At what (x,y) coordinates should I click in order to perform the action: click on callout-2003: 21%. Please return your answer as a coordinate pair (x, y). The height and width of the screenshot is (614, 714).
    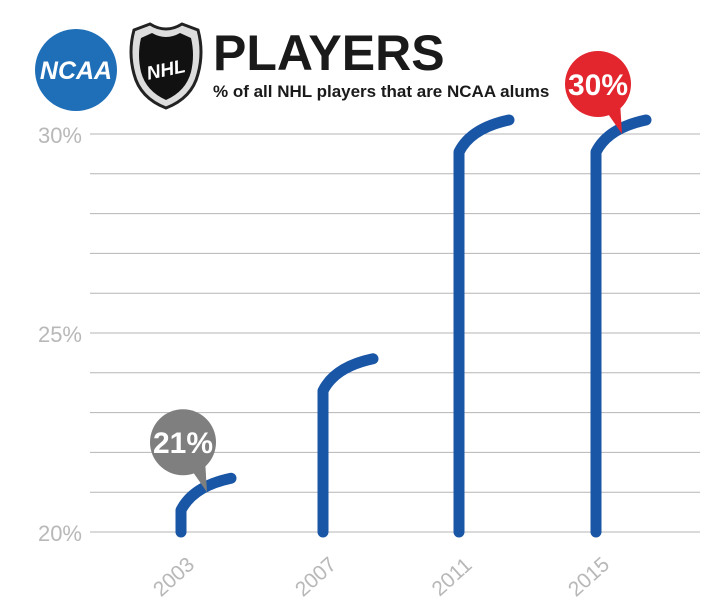
    Looking at the image, I should click on (183, 451).